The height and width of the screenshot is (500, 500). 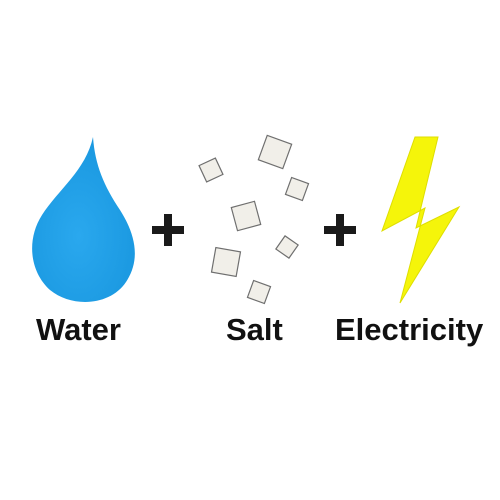 What do you see at coordinates (409, 329) in the screenshot?
I see `electricity-label: Electricity` at bounding box center [409, 329].